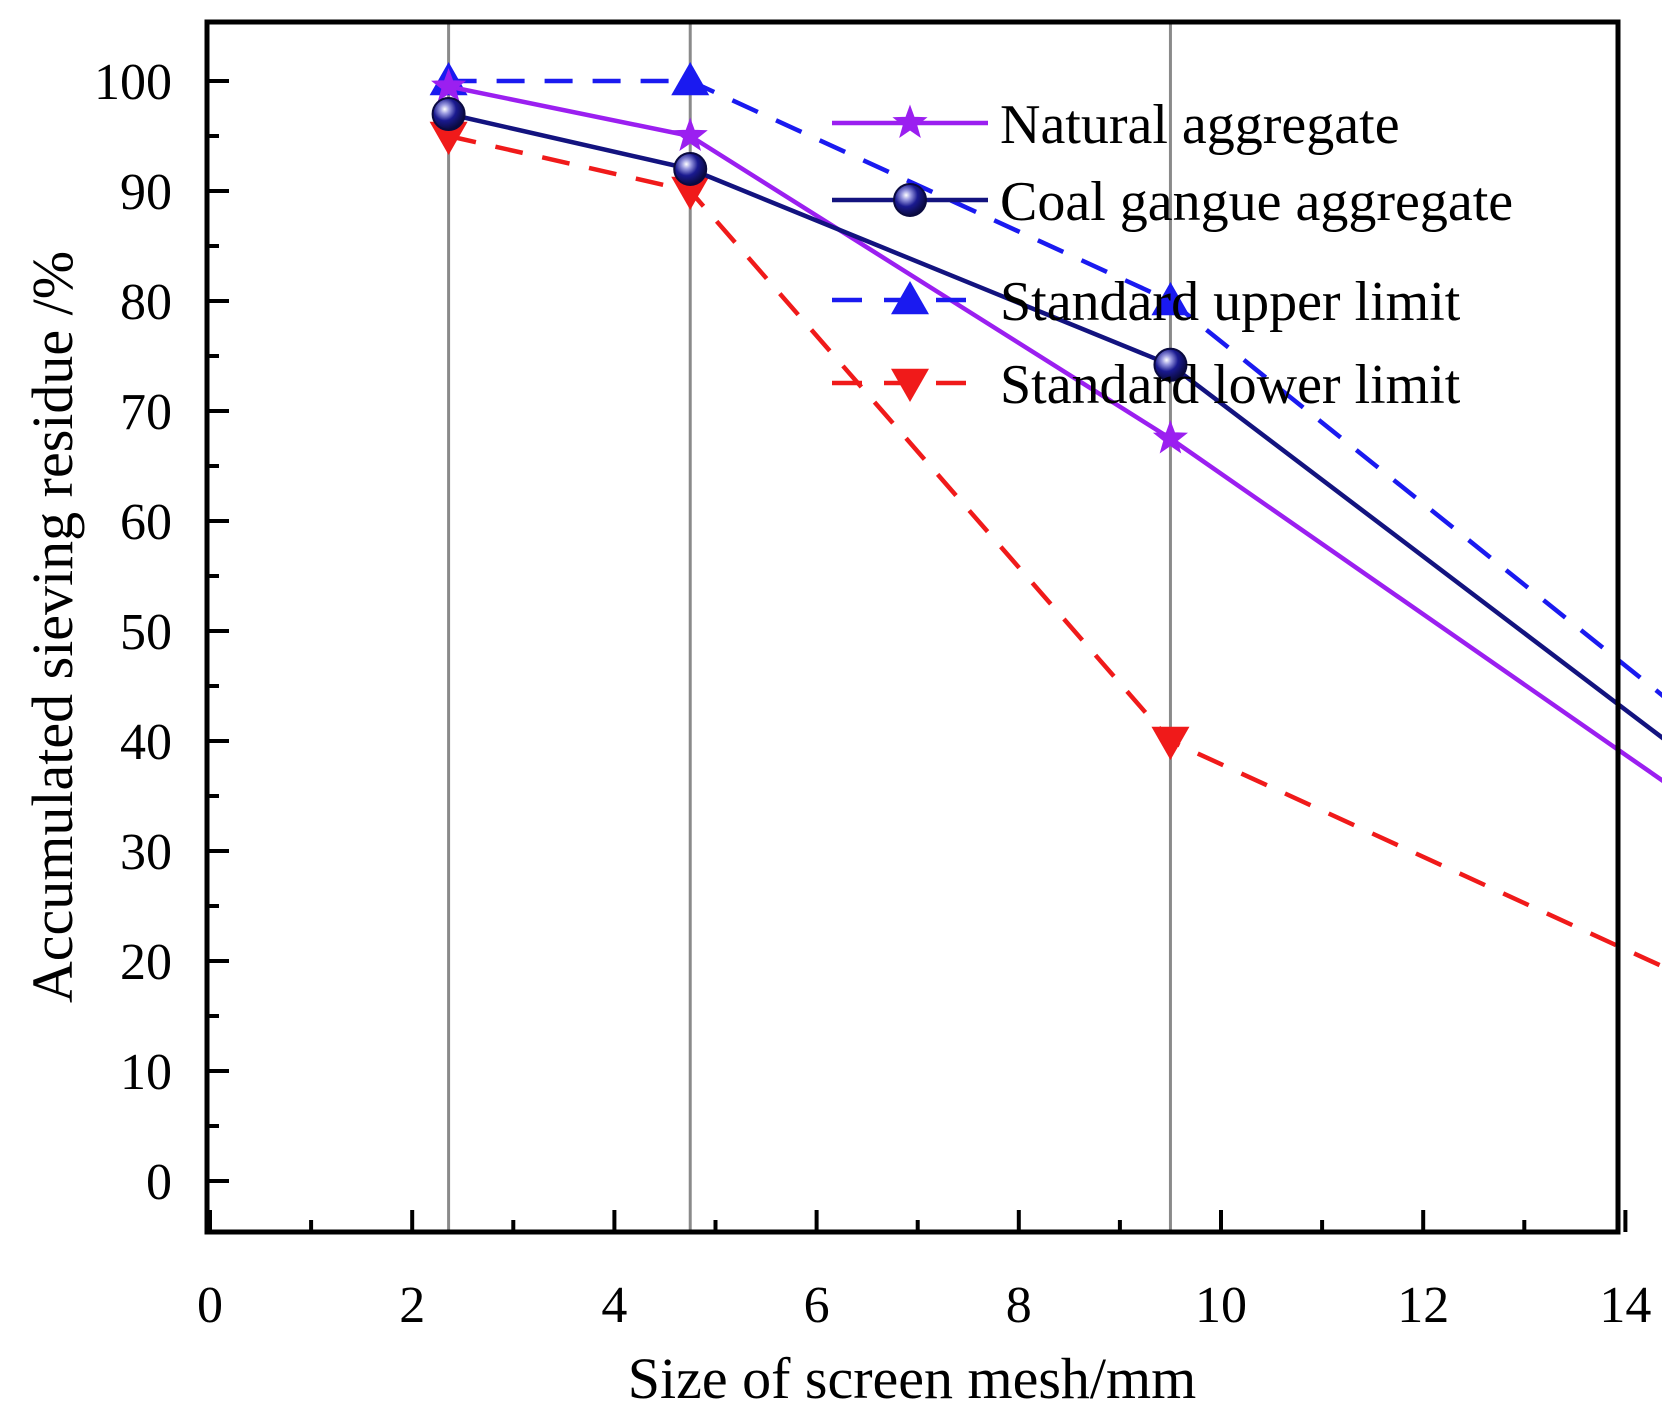 This screenshot has width=1662, height=1422. What do you see at coordinates (146, 302) in the screenshot?
I see `y-tick-label: 80` at bounding box center [146, 302].